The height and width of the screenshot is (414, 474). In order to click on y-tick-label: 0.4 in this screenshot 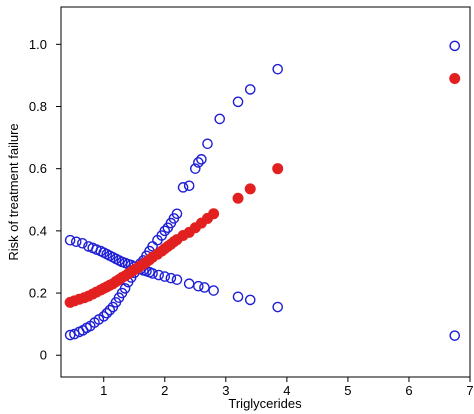, I will do `click(38, 230)`.